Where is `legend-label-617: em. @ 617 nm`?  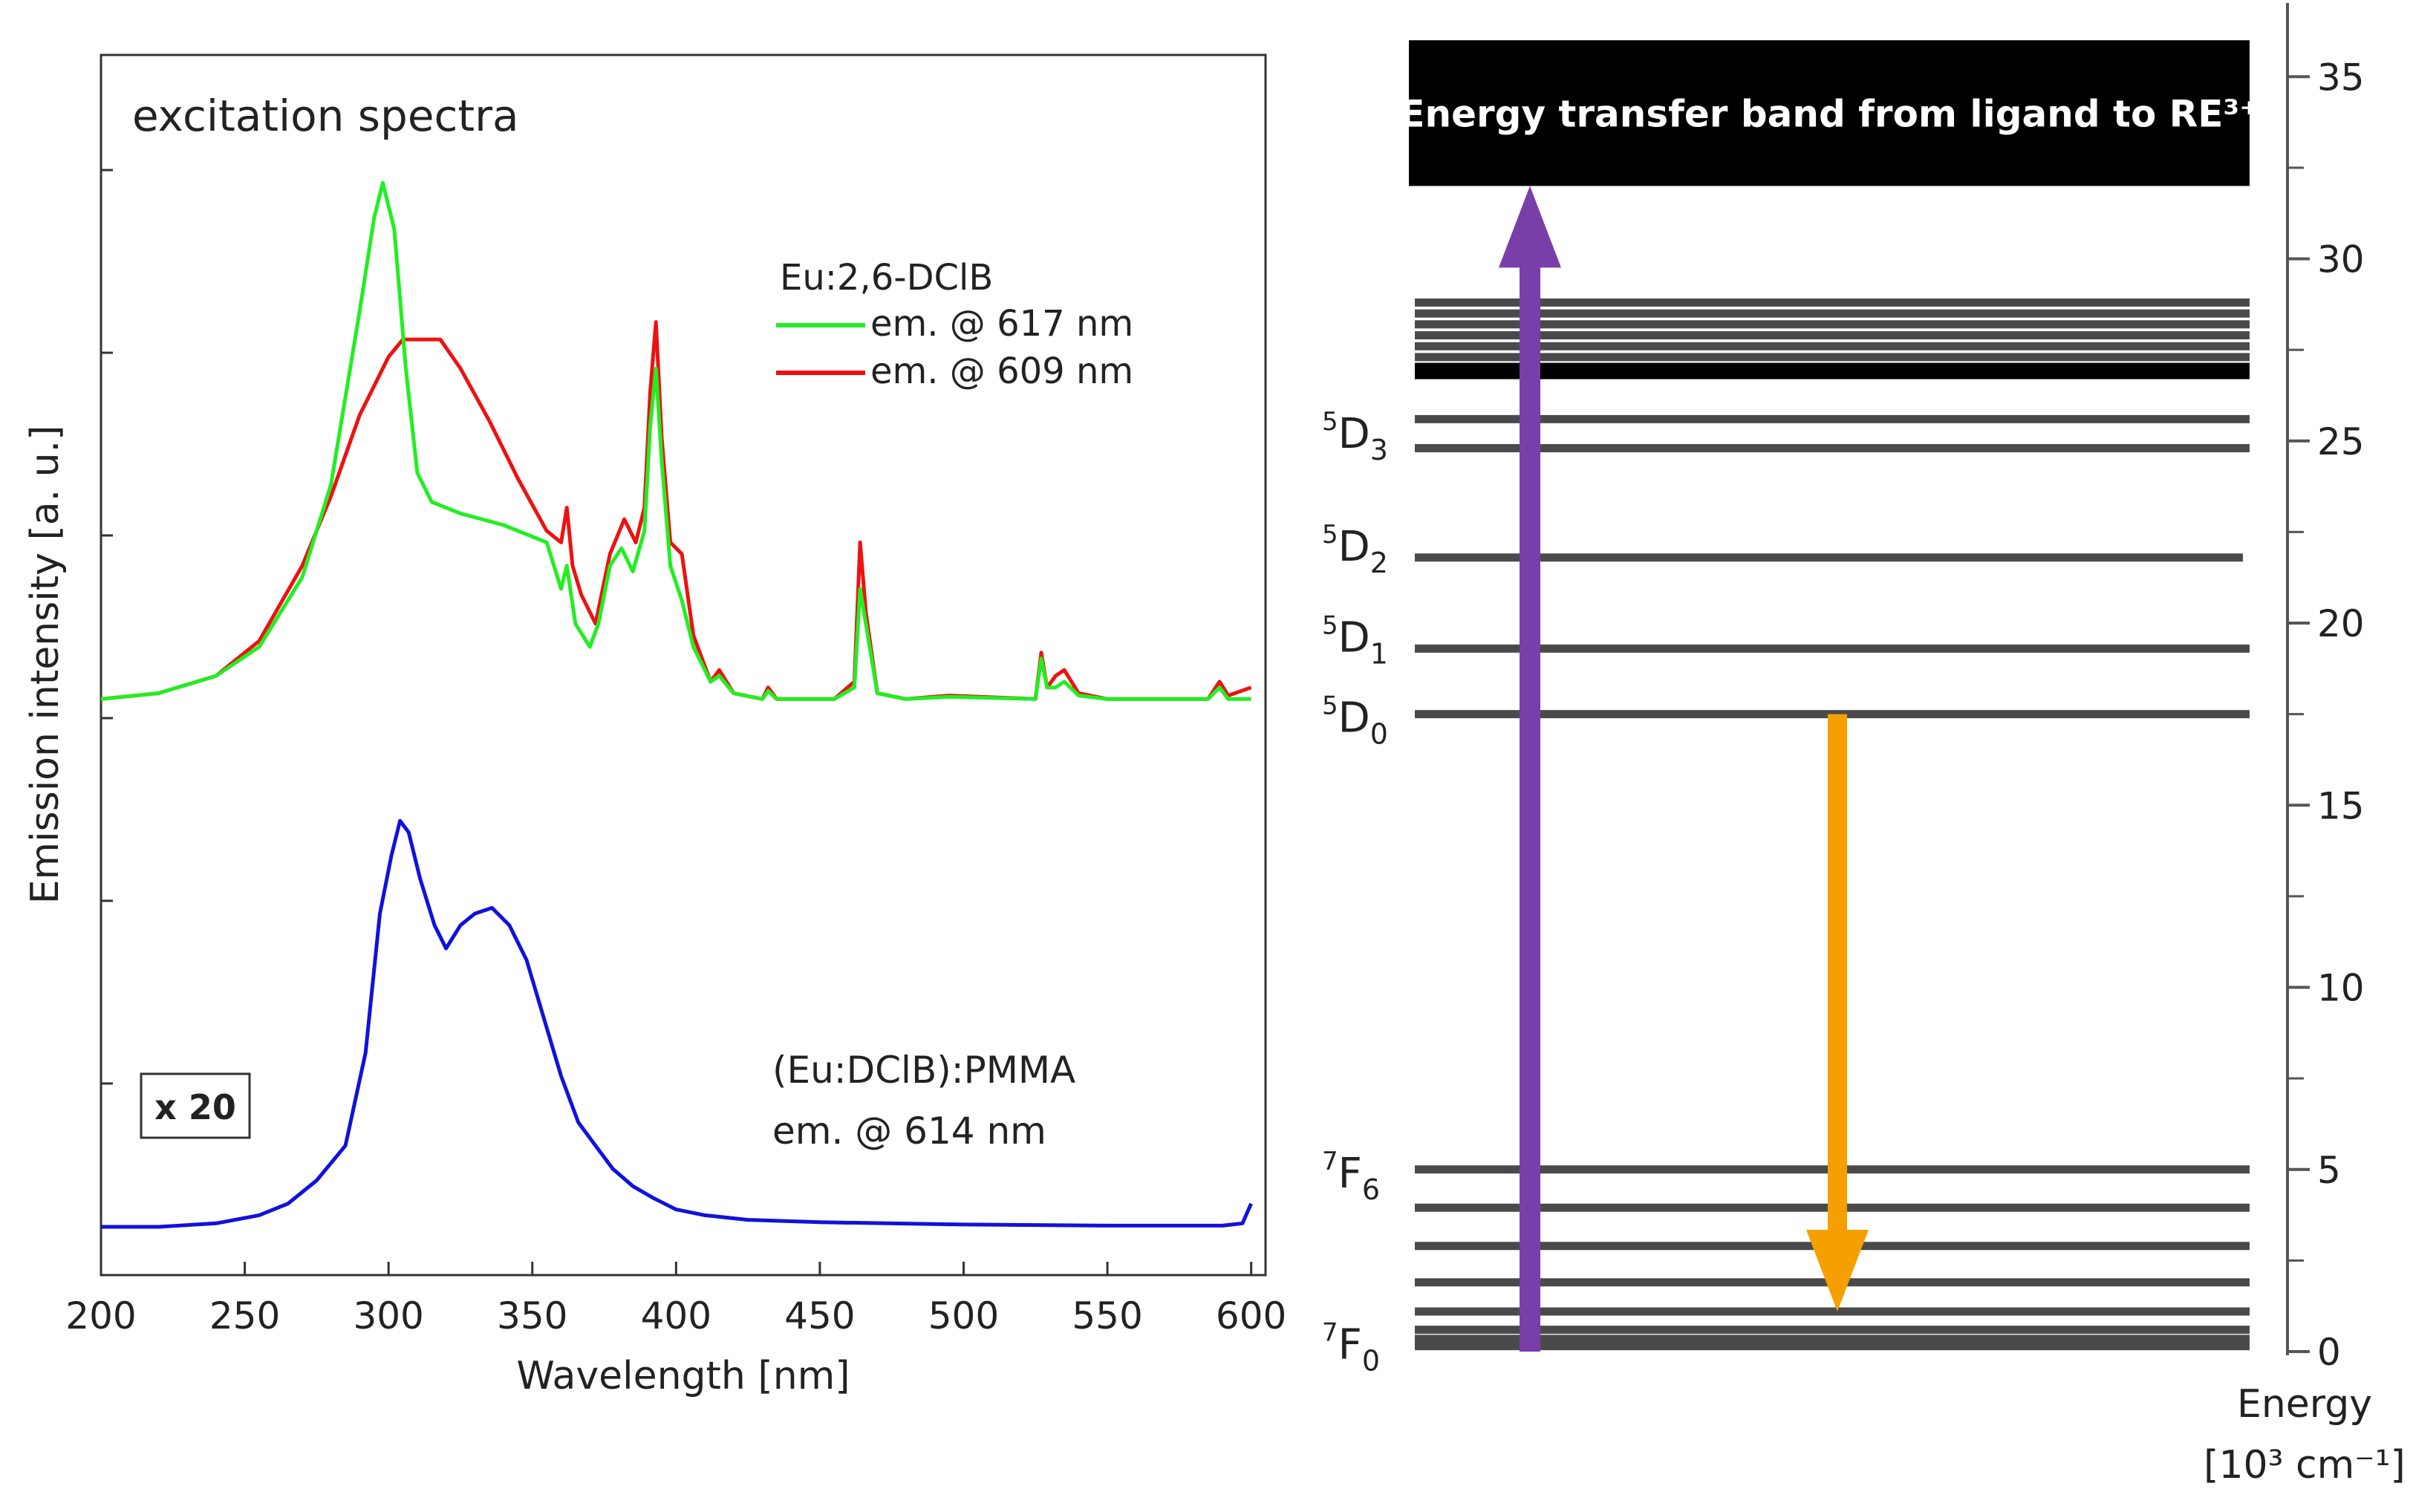 legend-label-617: em. @ 617 nm is located at coordinates (1001, 324).